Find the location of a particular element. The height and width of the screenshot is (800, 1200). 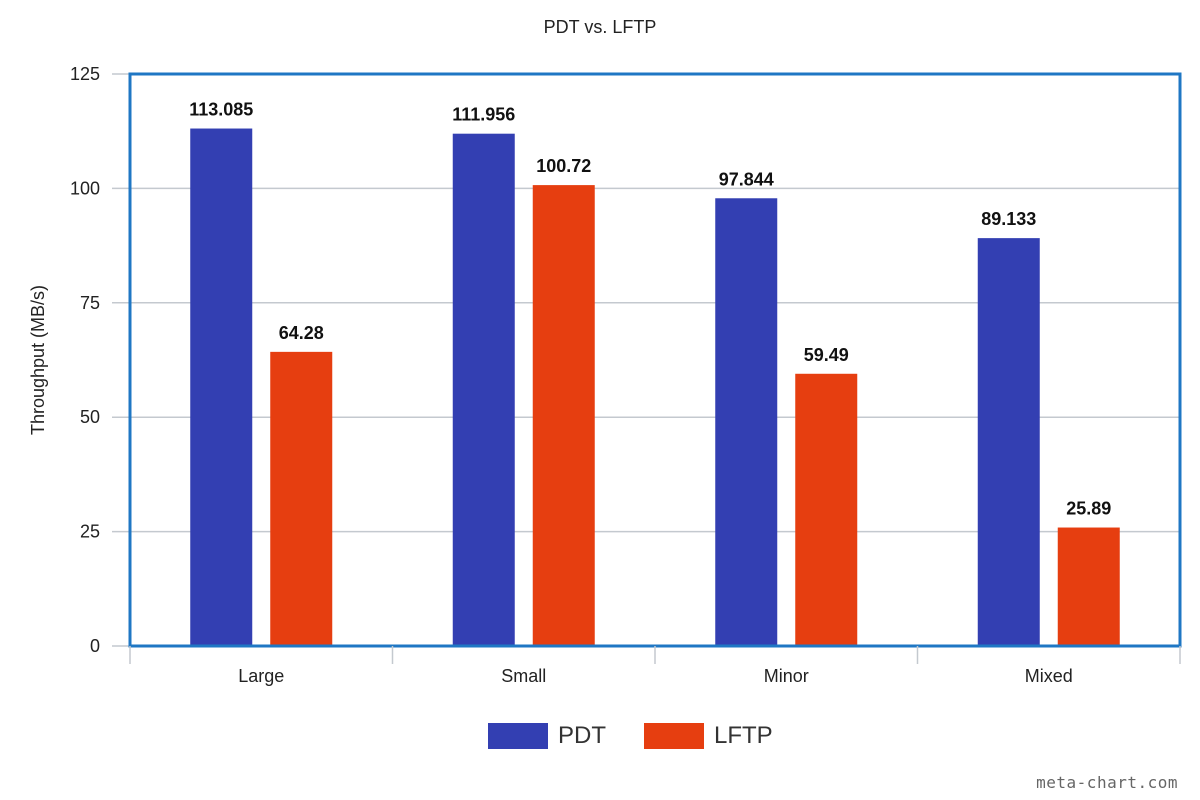

y-axis-ticks: 0 25 50 75 100 125 is located at coordinates (85, 360).